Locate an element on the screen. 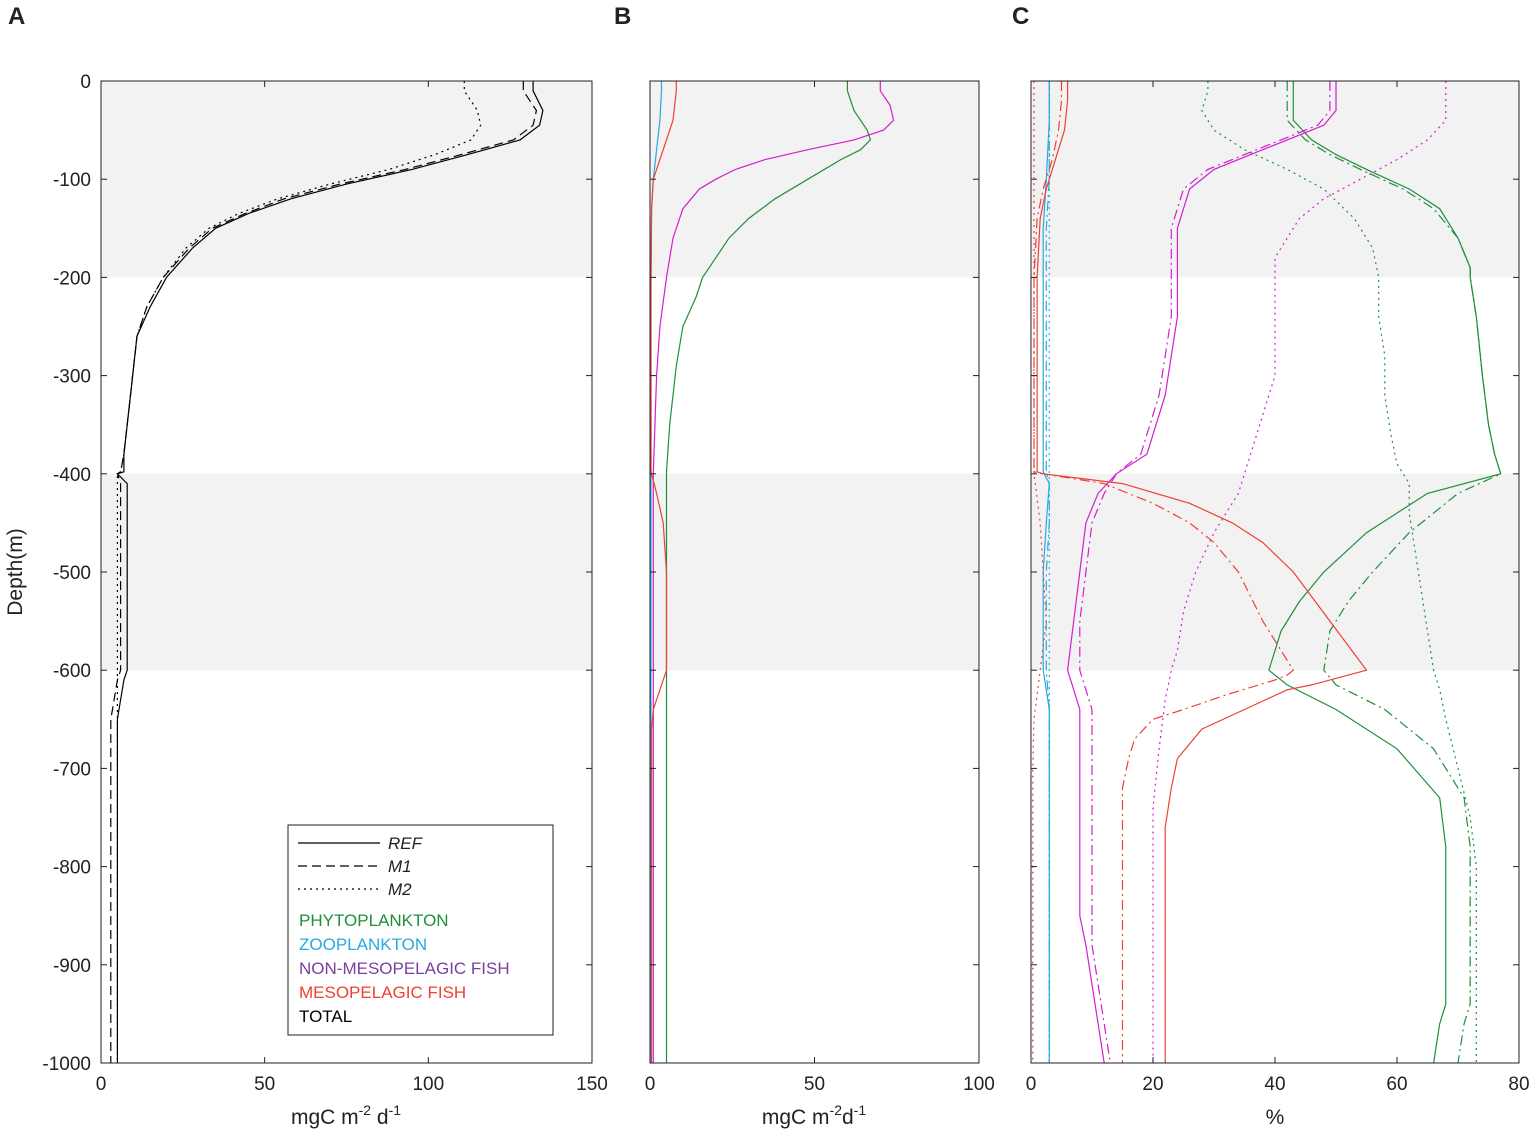  y-tick-label: -500 is located at coordinates (72, 573).